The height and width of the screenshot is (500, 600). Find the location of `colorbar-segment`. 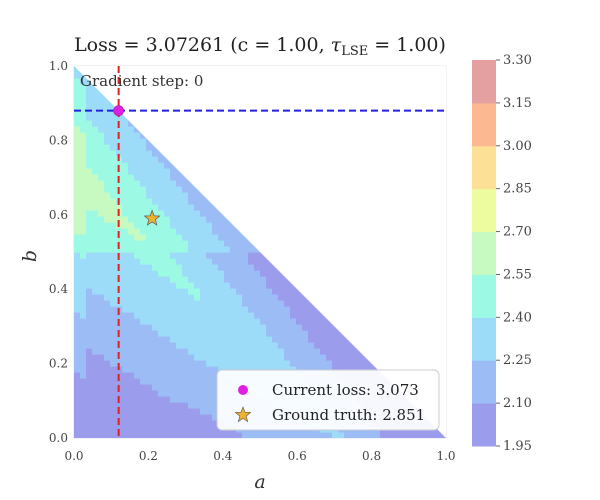

colorbar-segment is located at coordinates (484, 167).